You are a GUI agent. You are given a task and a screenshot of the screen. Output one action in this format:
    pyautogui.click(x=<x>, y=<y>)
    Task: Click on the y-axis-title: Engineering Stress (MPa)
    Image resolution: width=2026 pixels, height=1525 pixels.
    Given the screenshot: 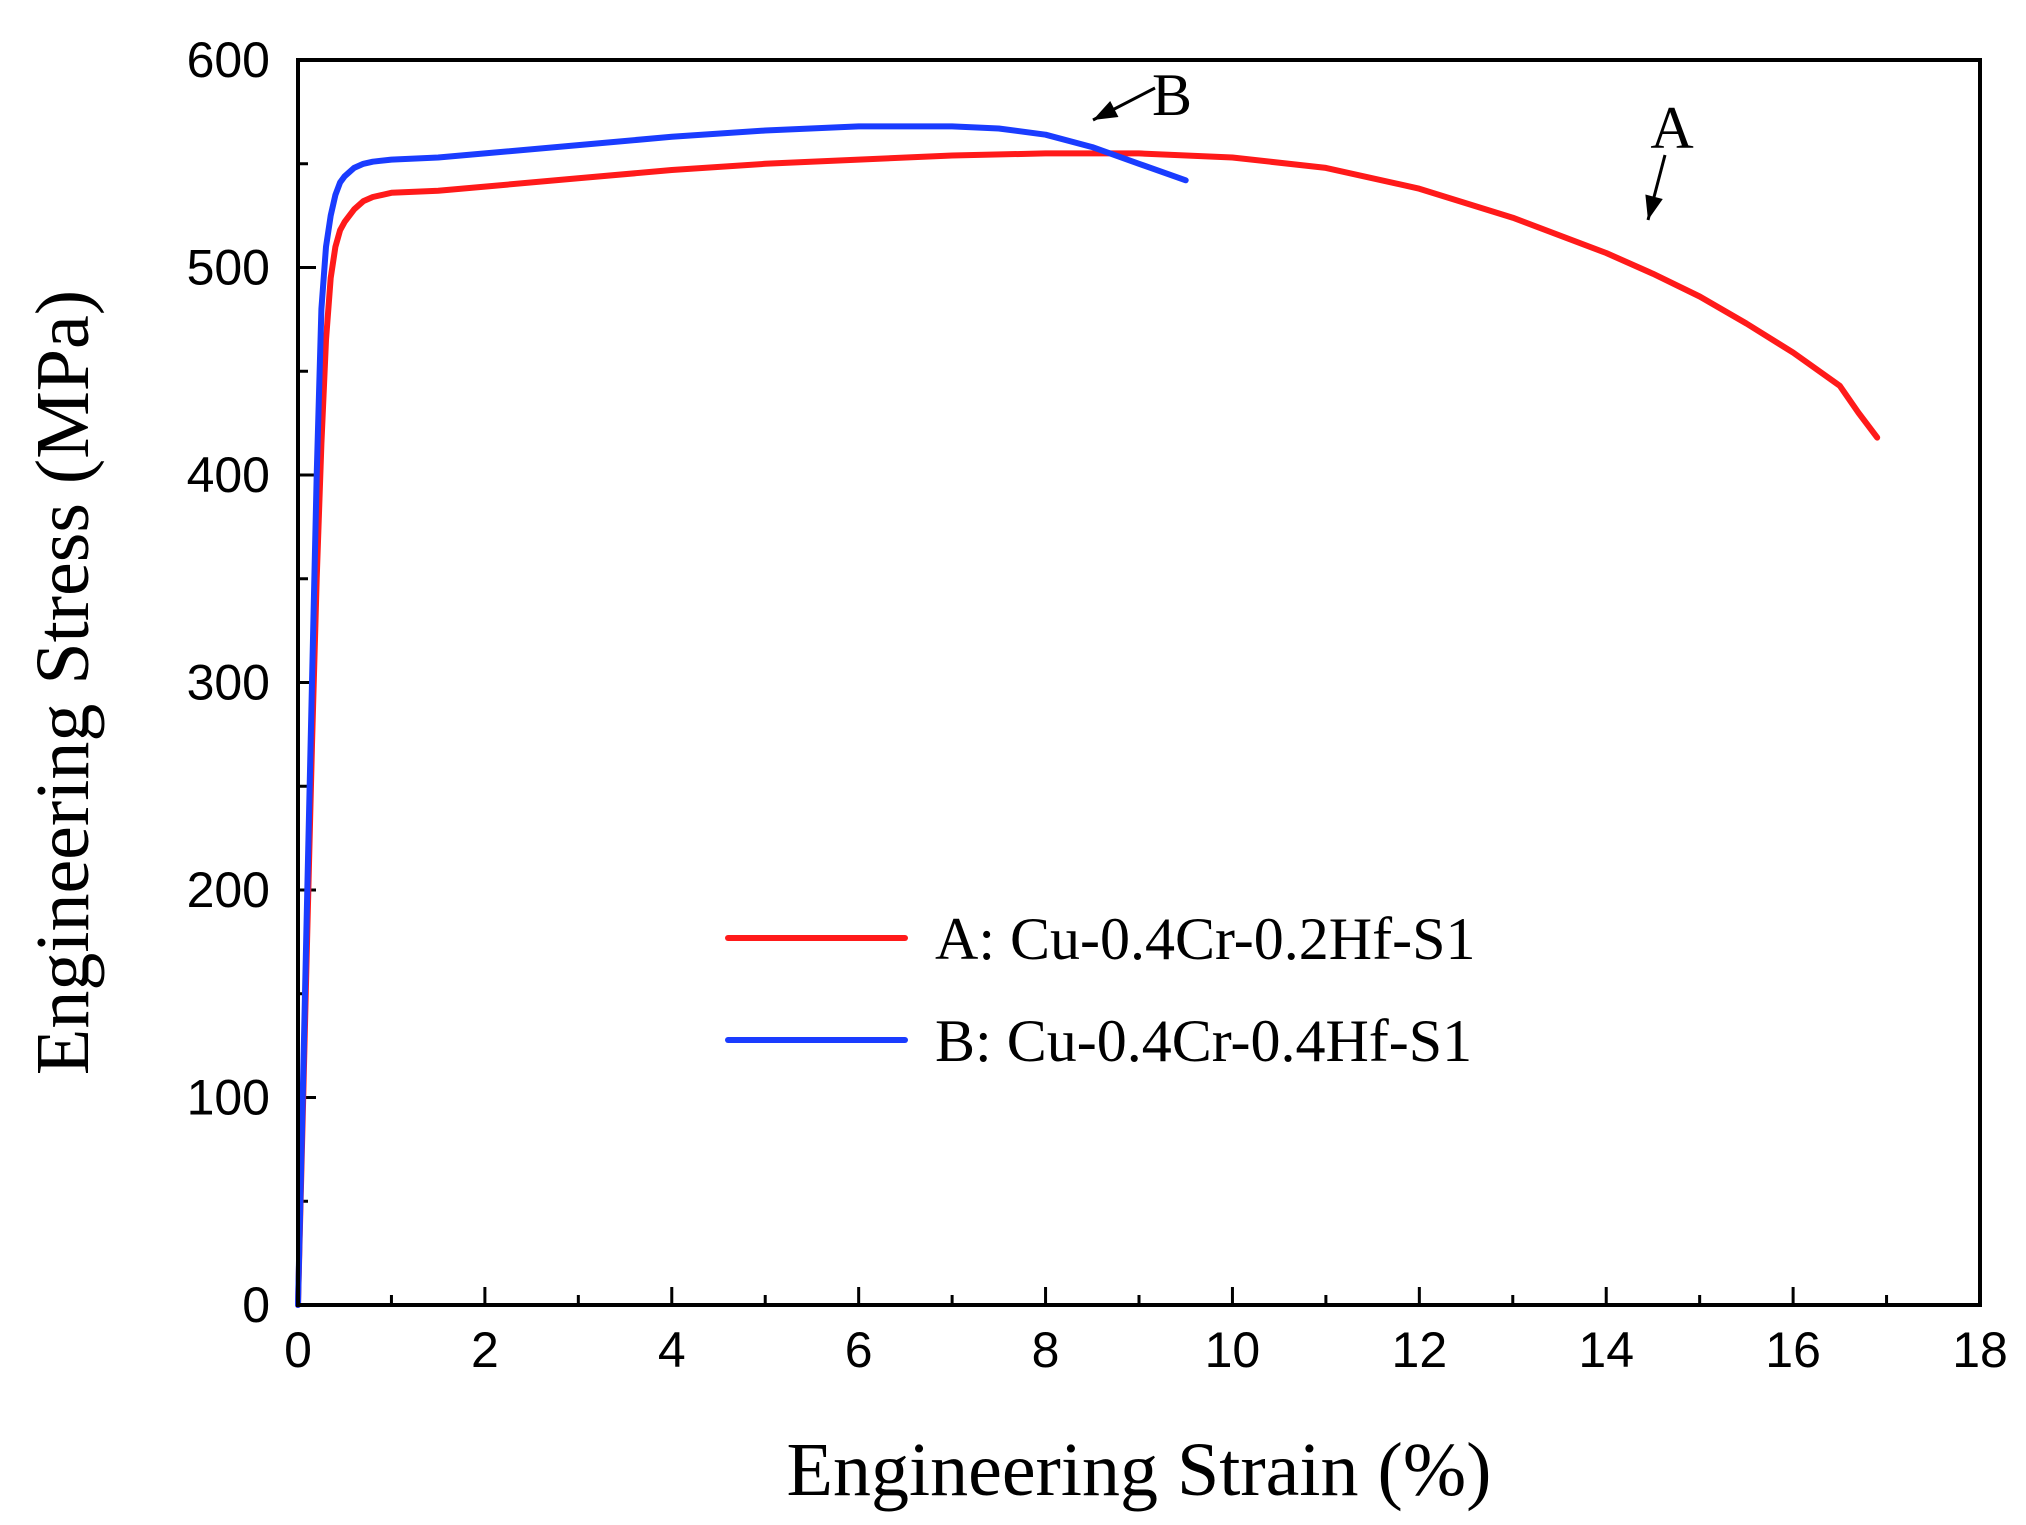 What is the action you would take?
    pyautogui.click(x=63, y=682)
    